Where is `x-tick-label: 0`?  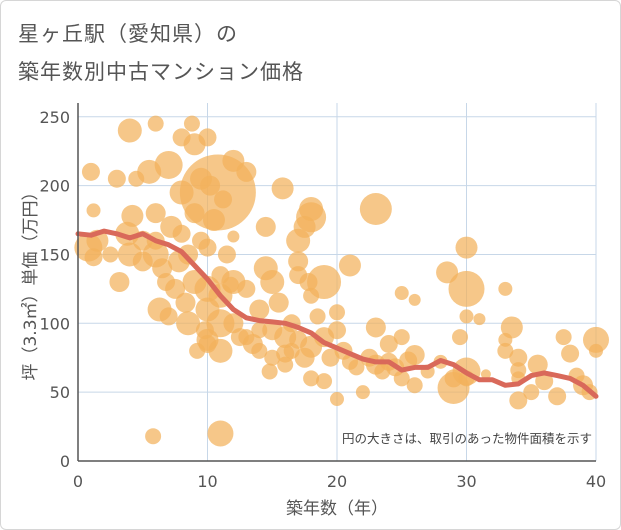 x-tick-label: 0 is located at coordinates (78, 481).